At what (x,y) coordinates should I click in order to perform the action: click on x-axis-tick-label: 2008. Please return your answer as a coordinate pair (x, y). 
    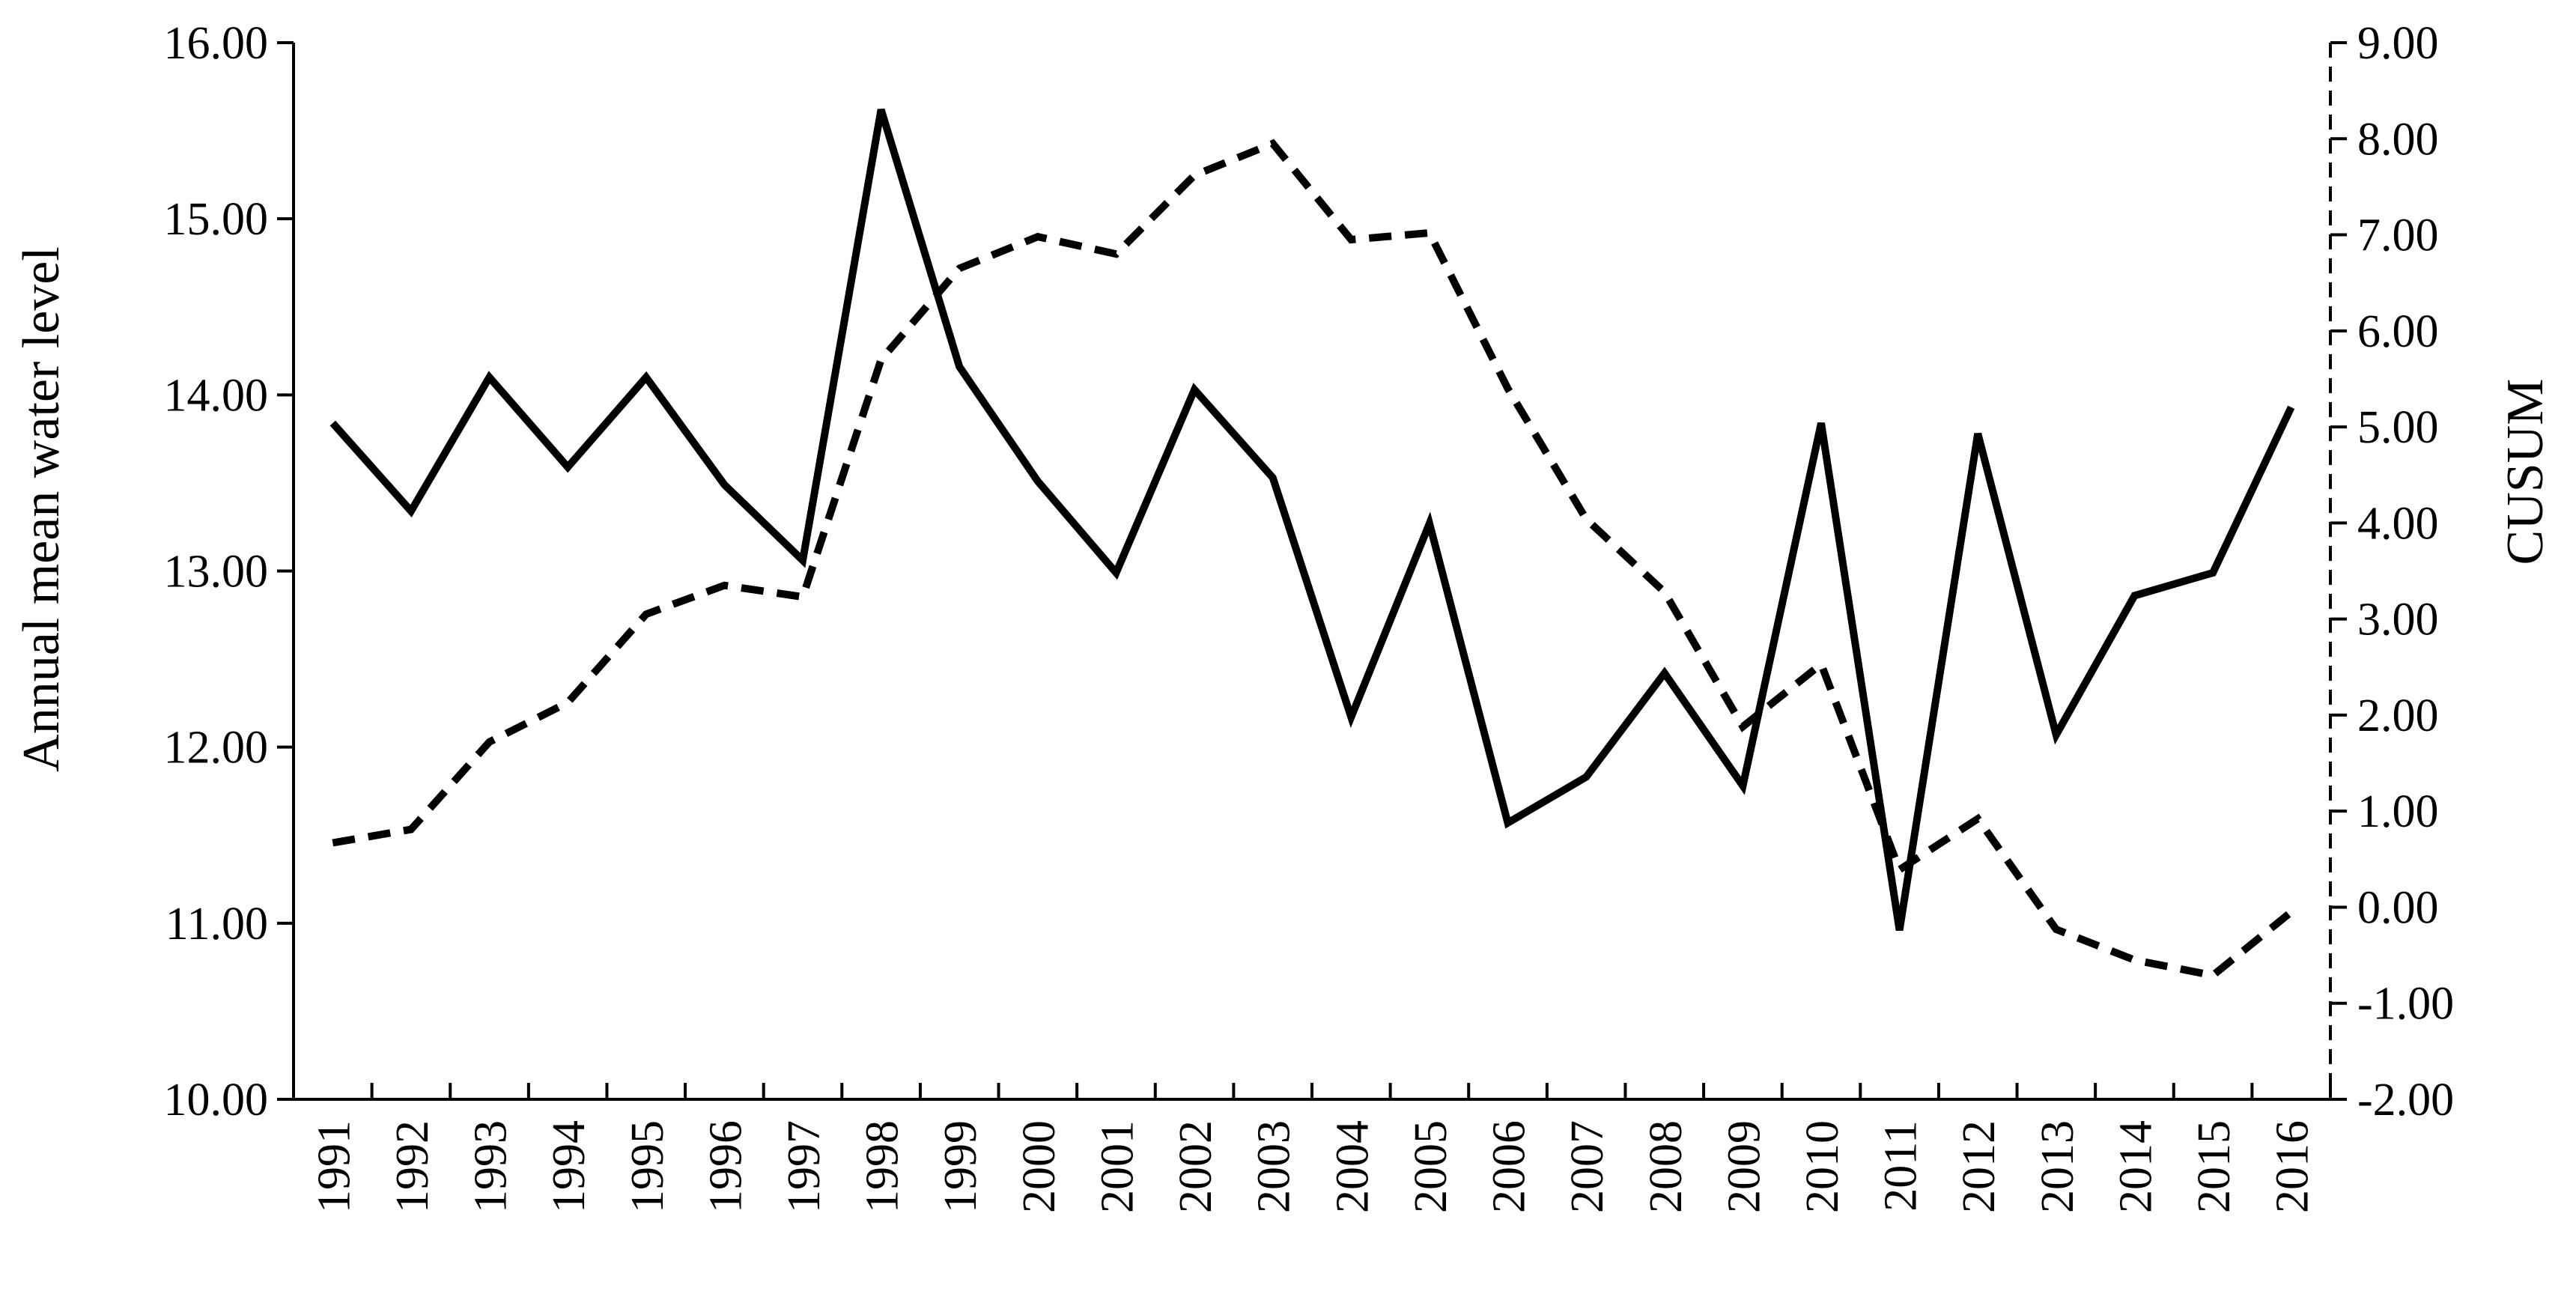
    Looking at the image, I should click on (1666, 1166).